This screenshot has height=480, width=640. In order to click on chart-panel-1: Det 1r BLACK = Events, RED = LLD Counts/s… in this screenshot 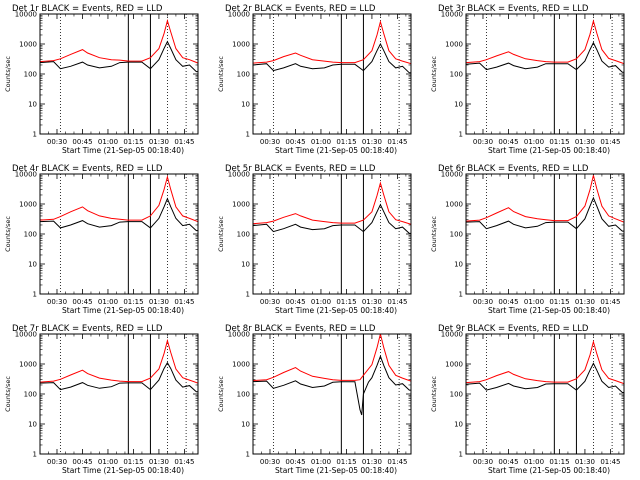, I will do `click(101, 79)`.